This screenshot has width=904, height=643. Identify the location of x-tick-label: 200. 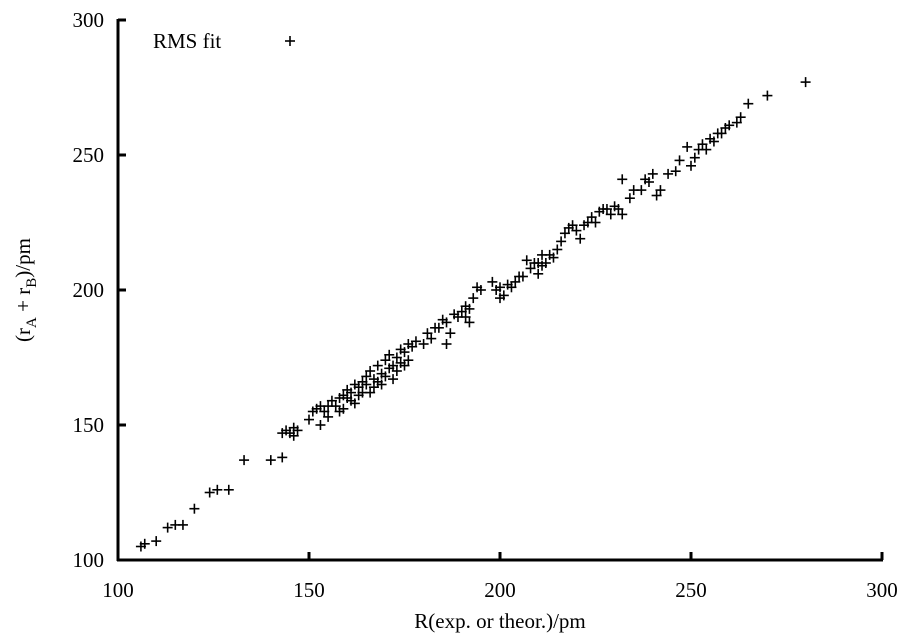
(500, 590).